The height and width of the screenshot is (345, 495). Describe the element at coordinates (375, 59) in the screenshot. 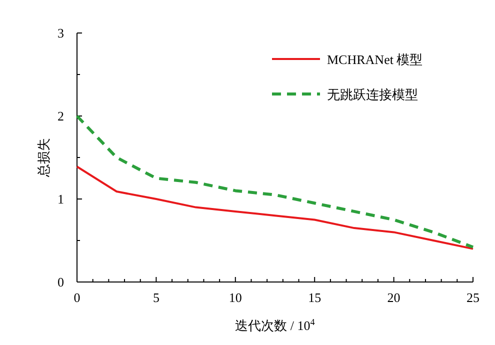

I see `legend-label: MCHRANet 模型` at that location.